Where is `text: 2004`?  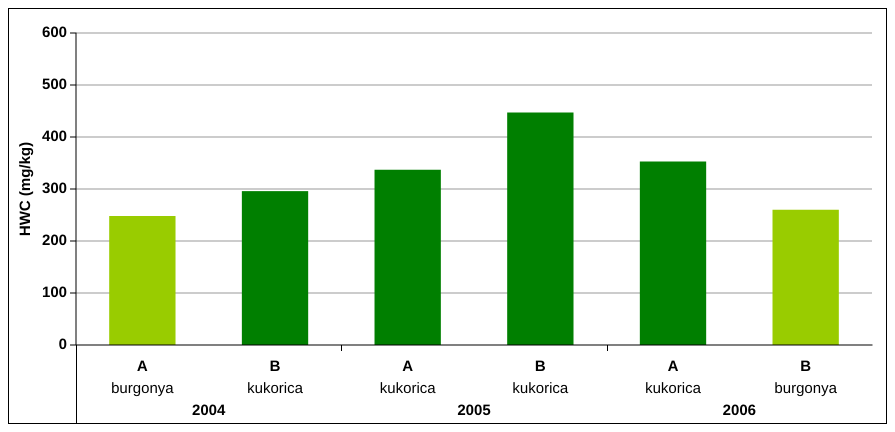 text: 2004 is located at coordinates (209, 411).